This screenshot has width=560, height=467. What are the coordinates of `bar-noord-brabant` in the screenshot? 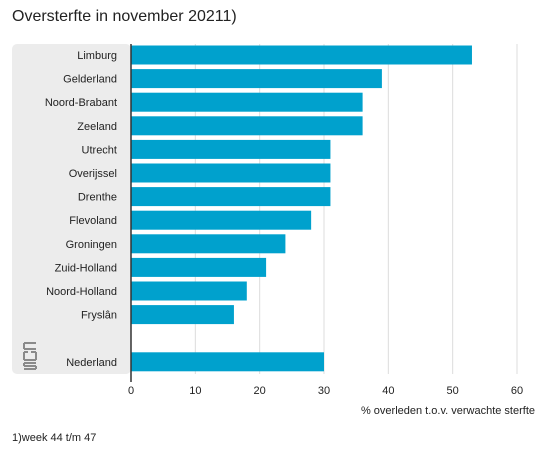 It's located at (247, 102).